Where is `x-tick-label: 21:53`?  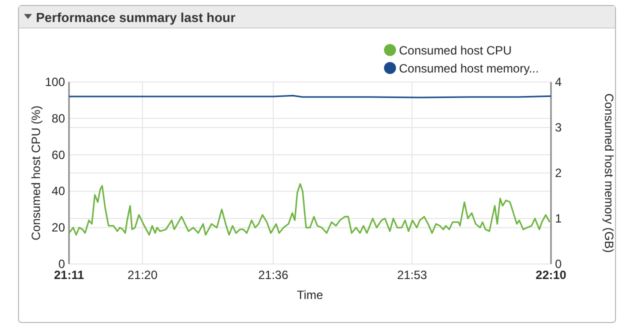
x-tick-label: 21:53 is located at coordinates (412, 275).